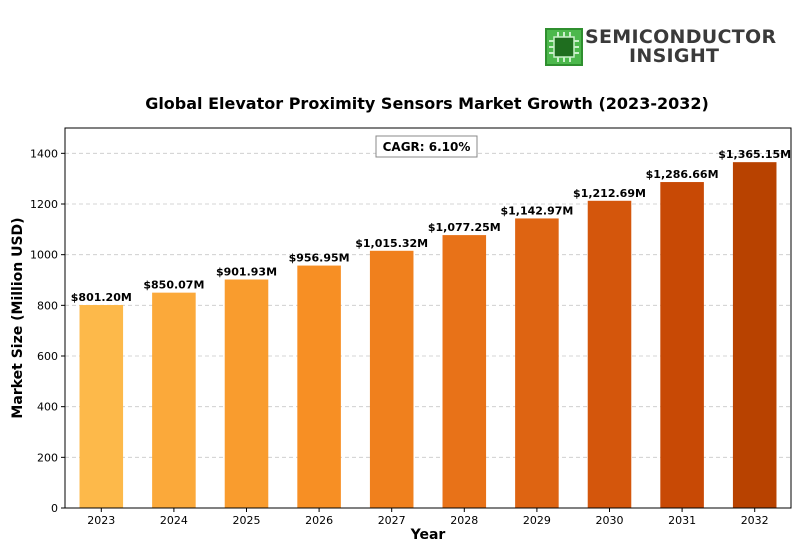 This screenshot has height=553, width=800. Describe the element at coordinates (428, 517) in the screenshot. I see `x-axis-ticks: 2023 2024 2025 2026 2027 2028 2029 2030 2031 2032` at that location.